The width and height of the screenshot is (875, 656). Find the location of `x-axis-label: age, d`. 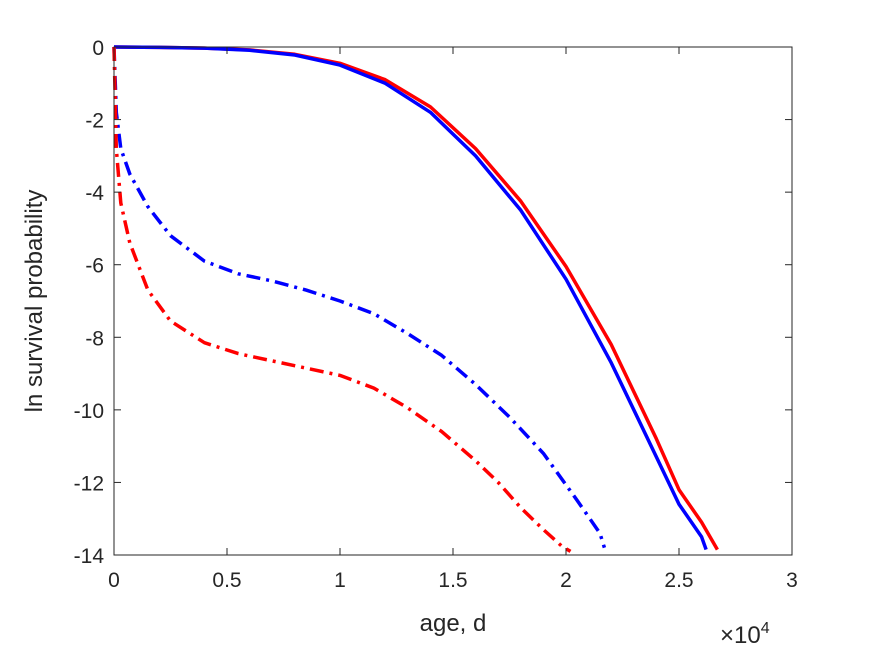

x-axis-label: age, d is located at coordinates (453, 623).